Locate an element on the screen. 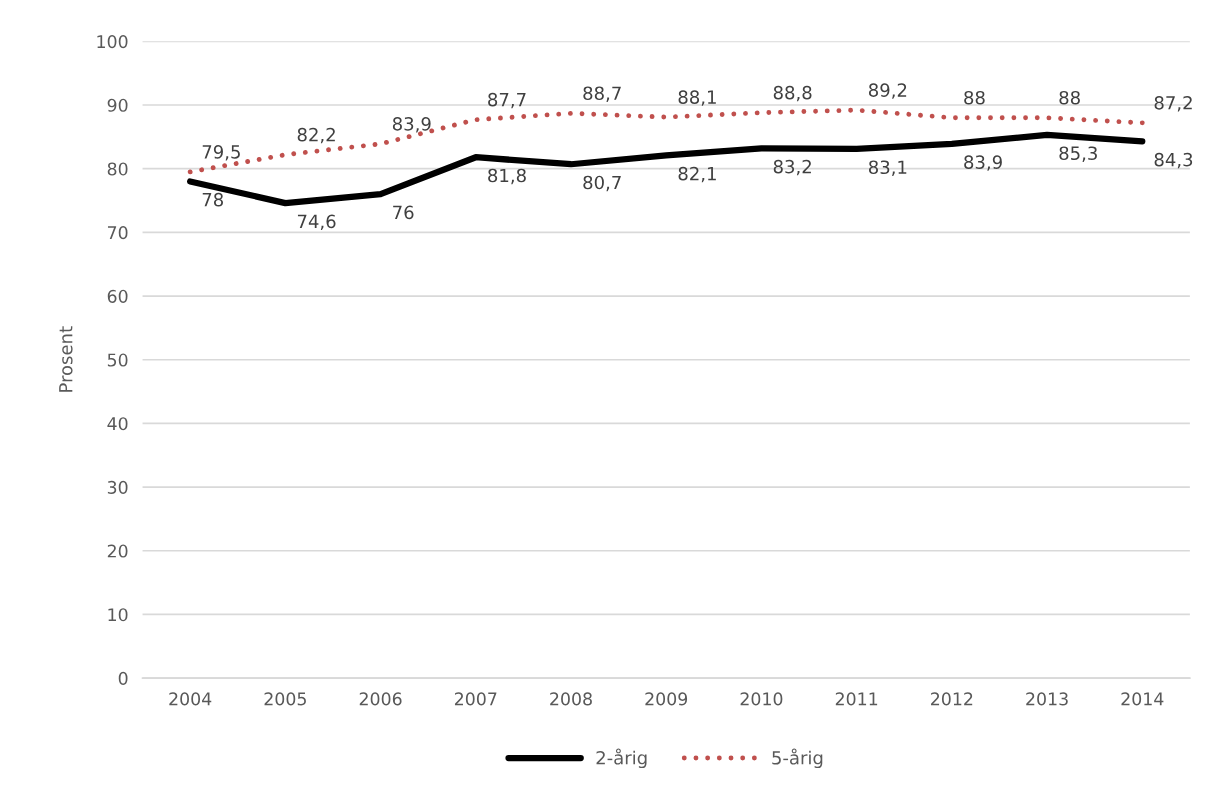 This screenshot has height=795, width=1208. y-tick-label: 0 is located at coordinates (123, 678).